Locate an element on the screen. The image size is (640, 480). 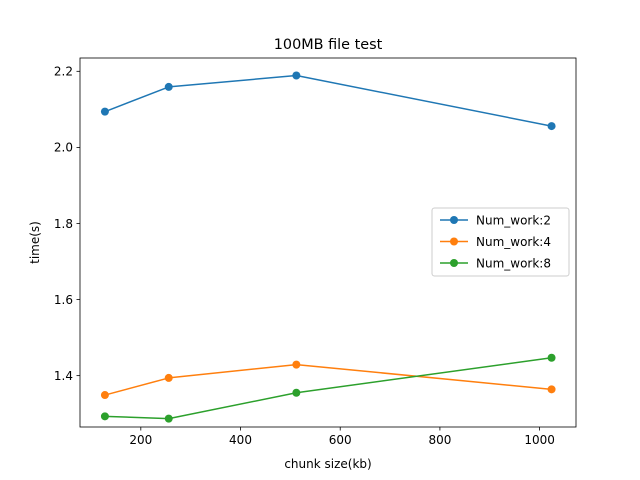
legend-box is located at coordinates (500, 242).